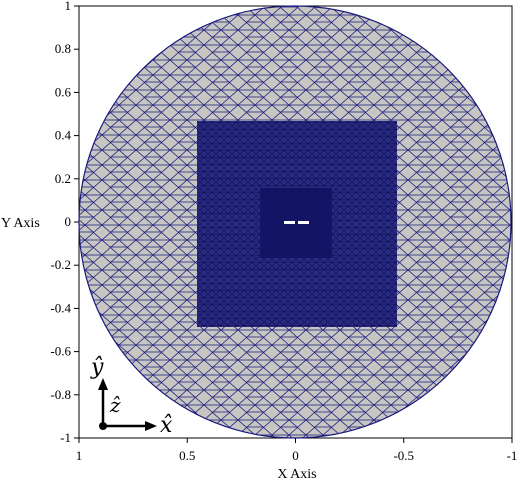 The image size is (520, 484). Describe the element at coordinates (151, 426) in the screenshot. I see `triad-x-arrowhead` at that location.